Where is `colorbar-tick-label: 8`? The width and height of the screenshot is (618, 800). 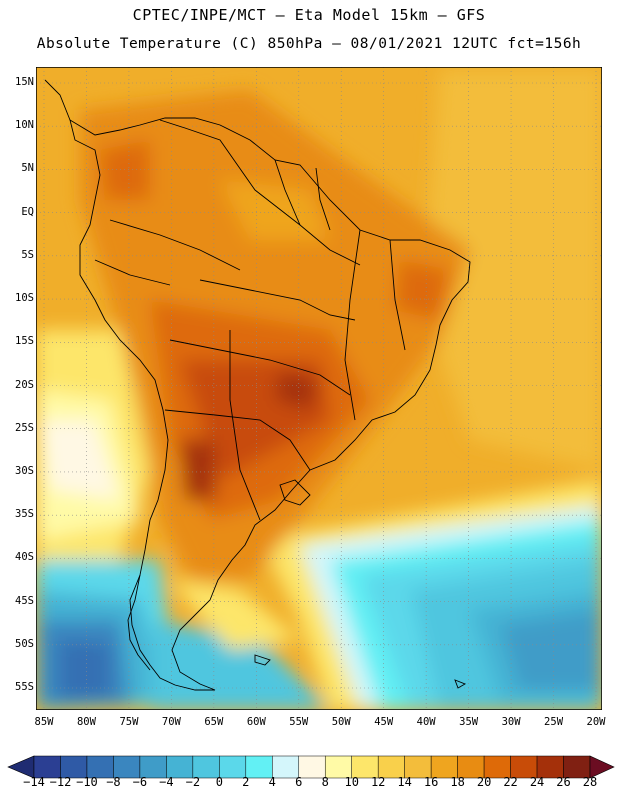 colorbar-tick-label: 8 is located at coordinates (325, 782).